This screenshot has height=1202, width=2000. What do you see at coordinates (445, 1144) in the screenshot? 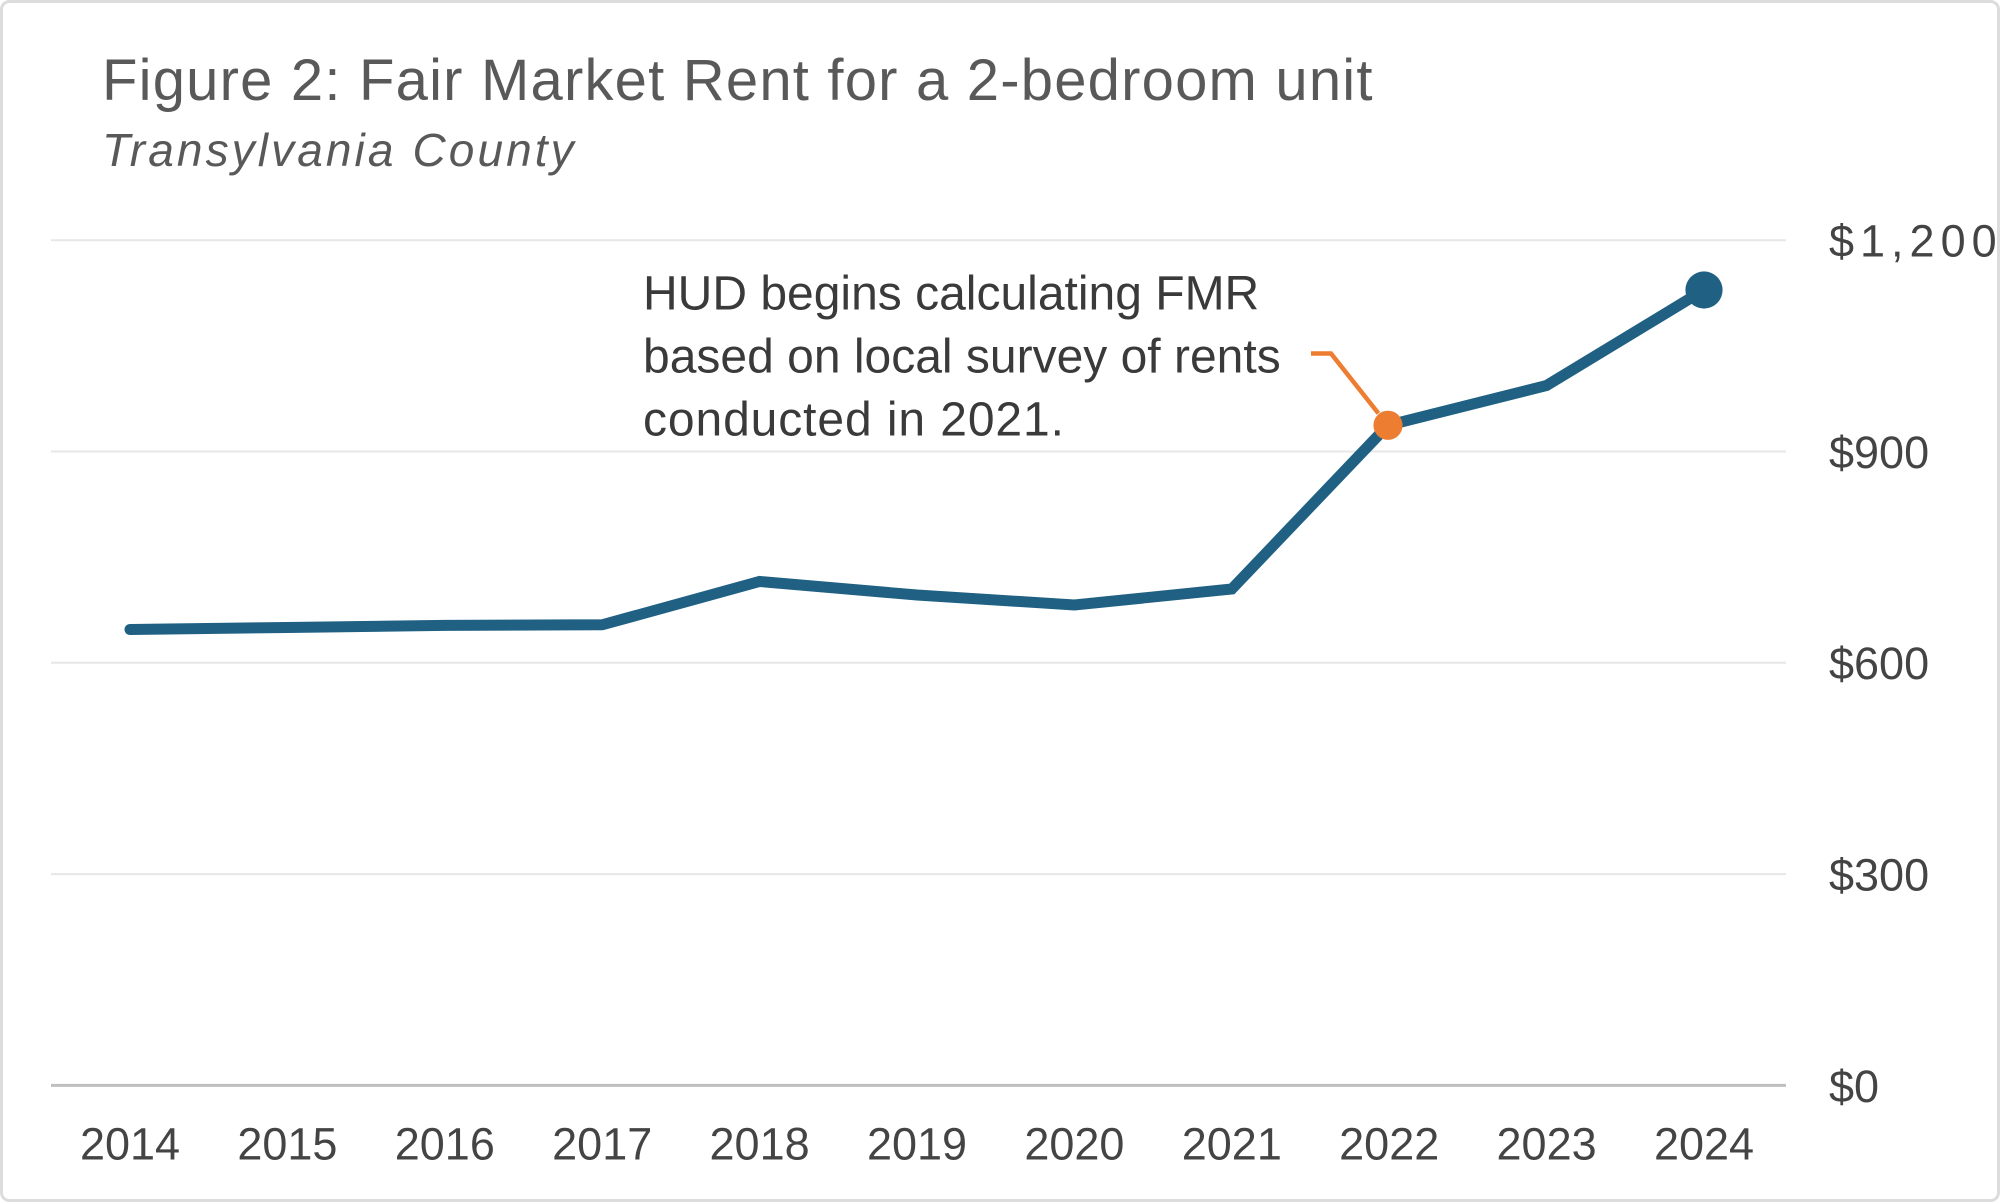
I see `svg-text: 2016` at bounding box center [445, 1144].